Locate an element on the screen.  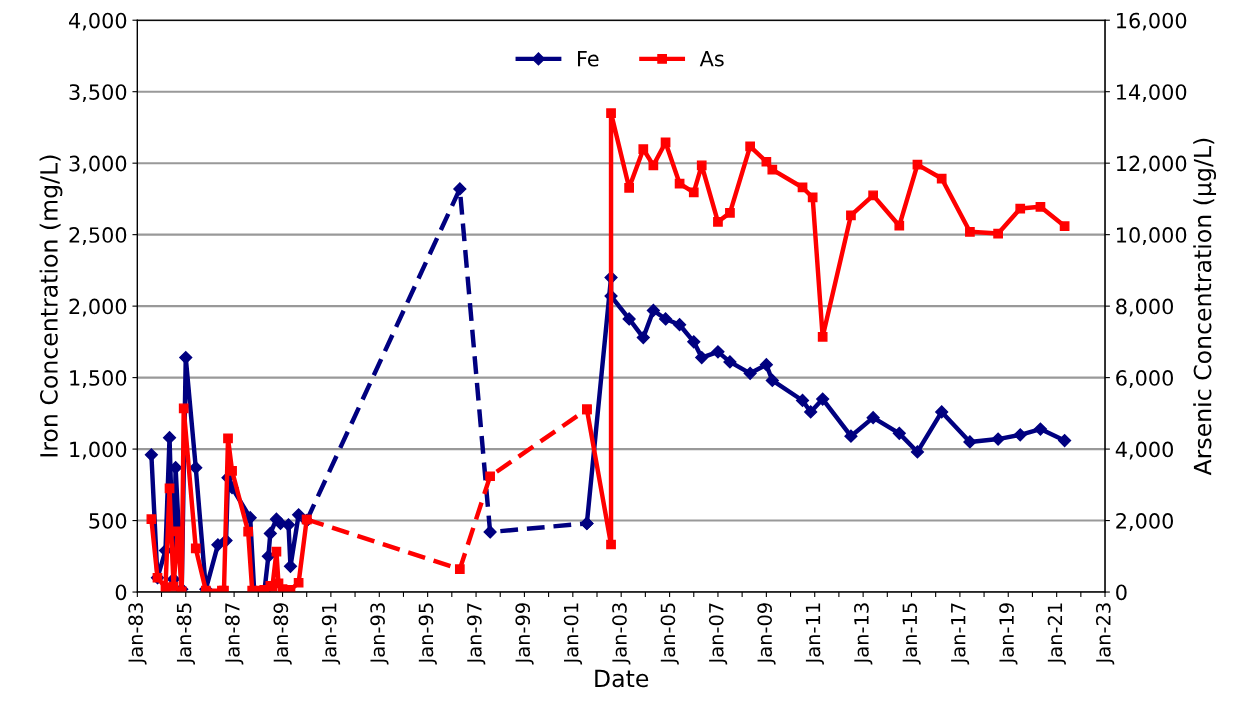
y-tick-label: 3,000 is located at coordinates (98, 164).